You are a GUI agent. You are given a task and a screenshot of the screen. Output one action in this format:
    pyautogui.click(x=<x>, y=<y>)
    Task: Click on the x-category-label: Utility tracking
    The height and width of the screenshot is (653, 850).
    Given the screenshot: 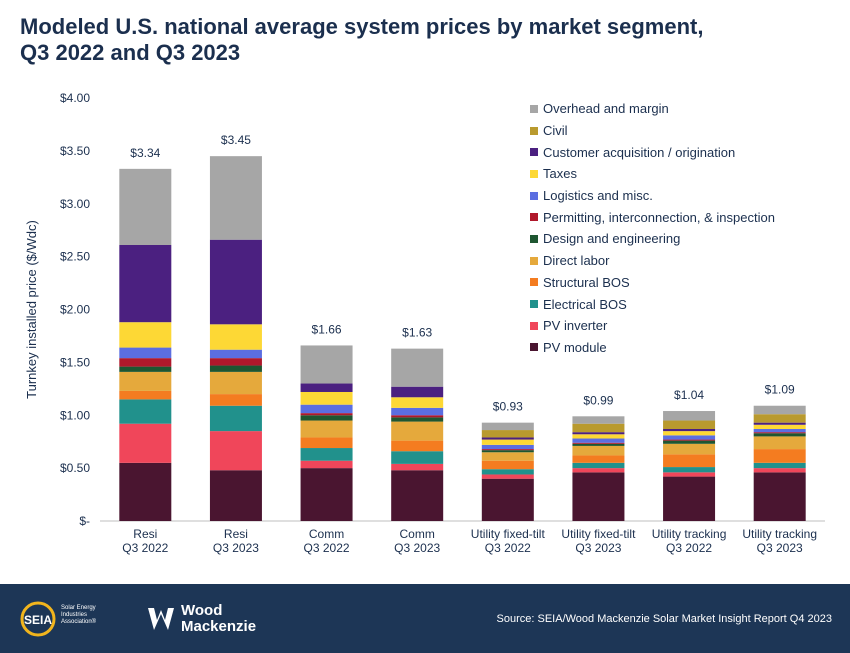 What is the action you would take?
    pyautogui.click(x=689, y=534)
    